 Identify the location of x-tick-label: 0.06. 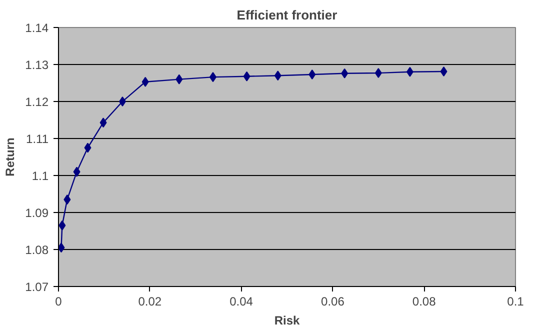
(333, 301).